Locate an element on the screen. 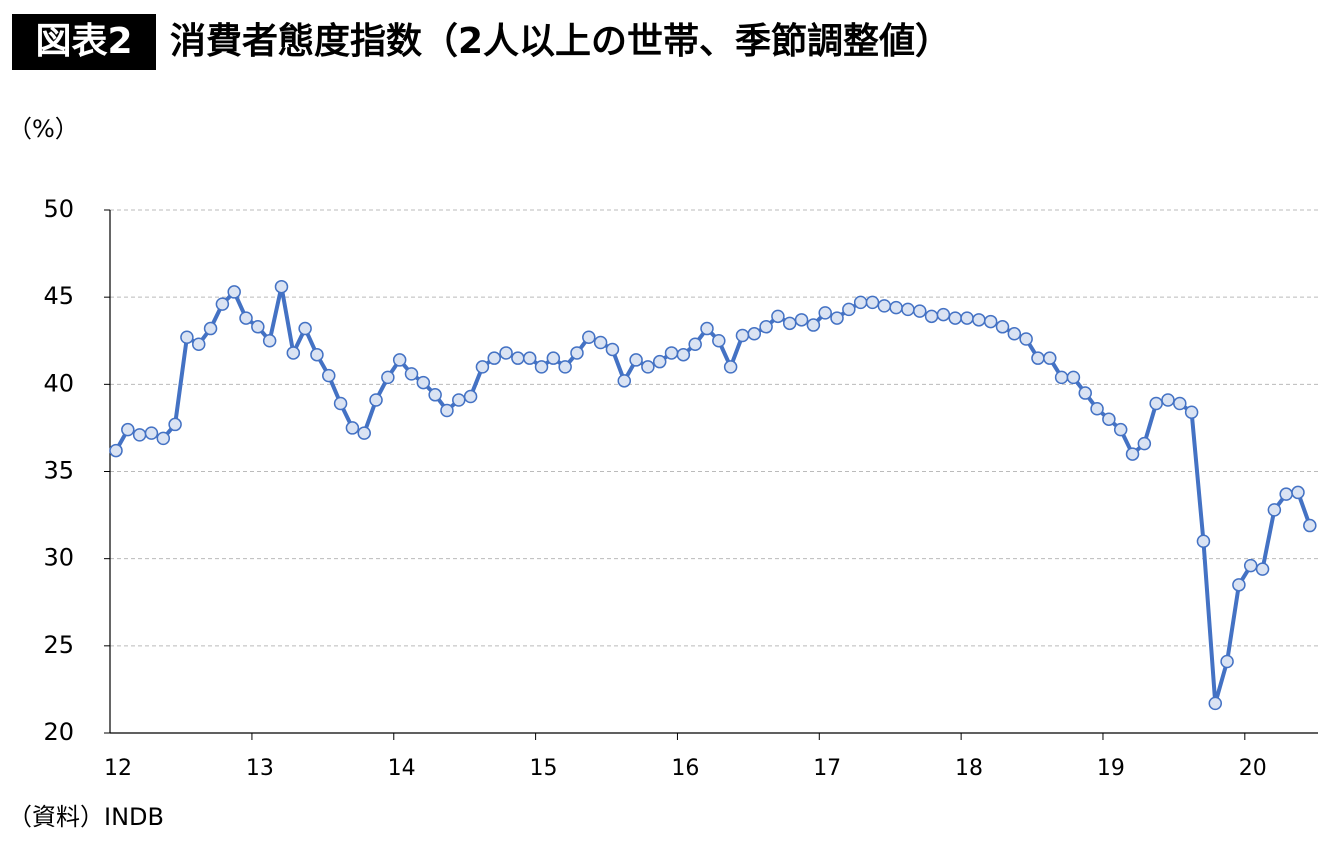  source-note: （資料）INDB is located at coordinates (86, 817).